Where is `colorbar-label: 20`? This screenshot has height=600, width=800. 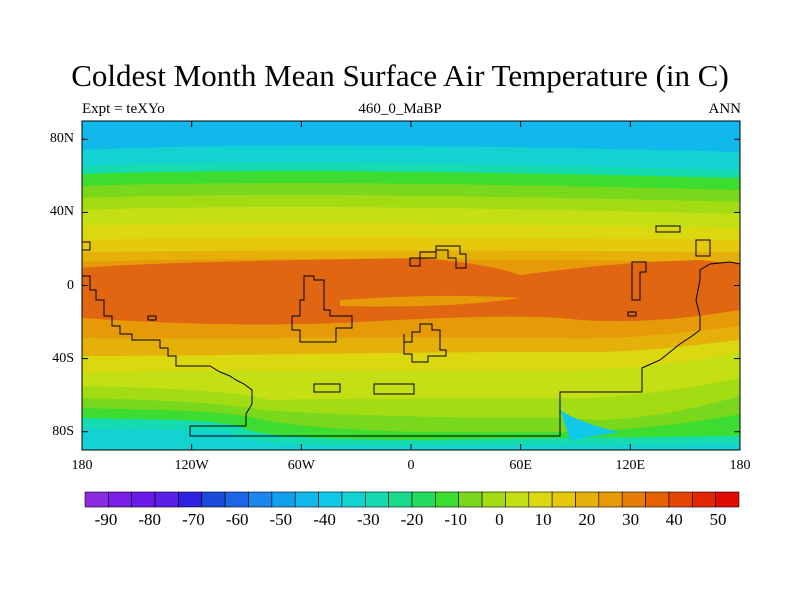
colorbar-label: 20 is located at coordinates (587, 519).